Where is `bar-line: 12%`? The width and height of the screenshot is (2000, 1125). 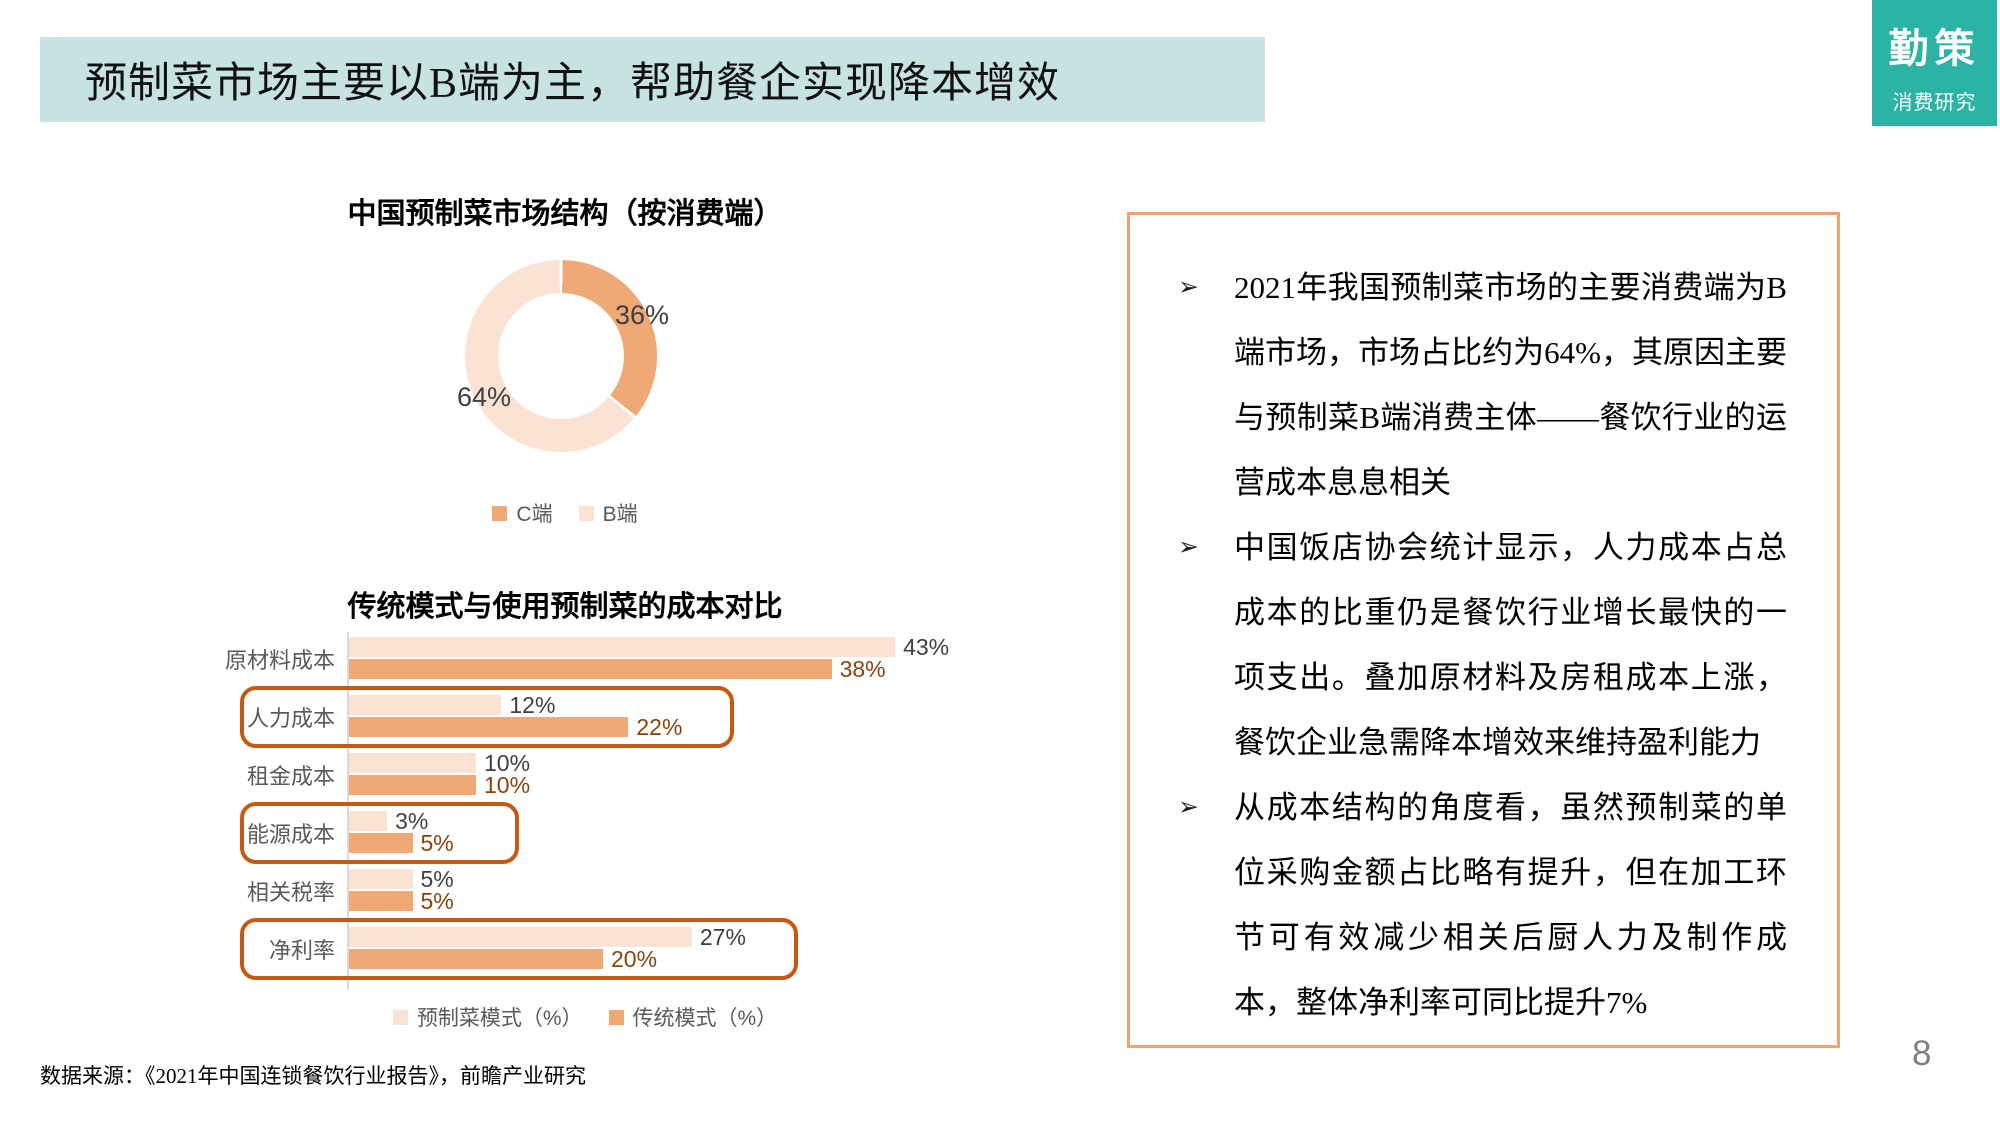
bar-line: 12% is located at coordinates (674, 705).